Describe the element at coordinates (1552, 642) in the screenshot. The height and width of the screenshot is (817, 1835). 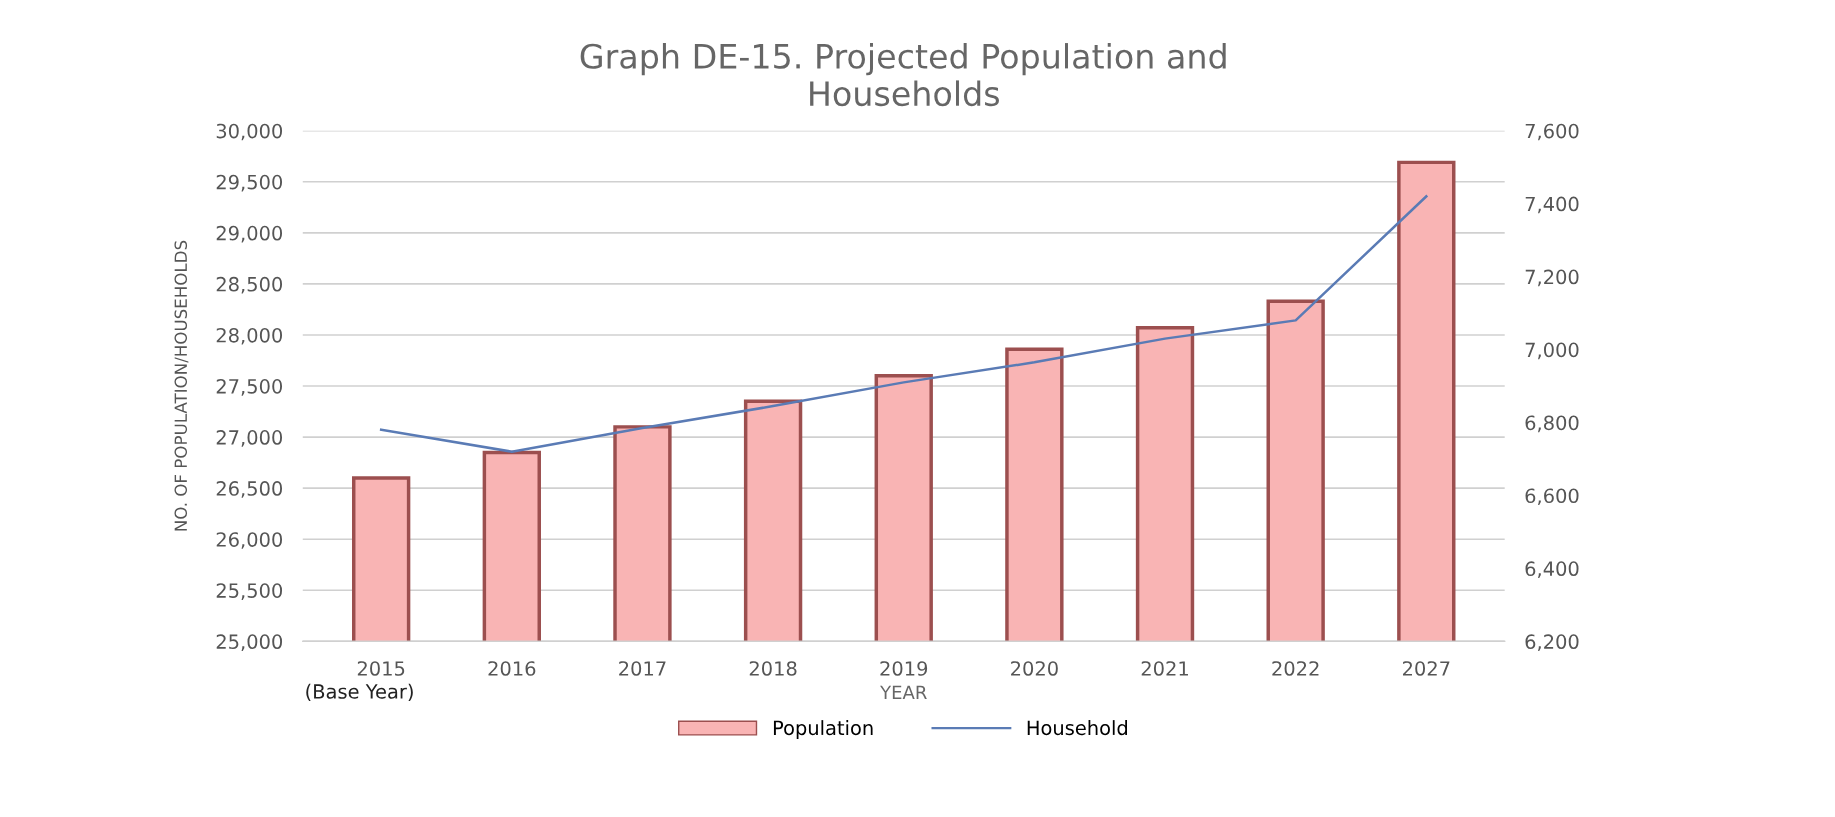
I see `y2-tick-label: 6,200` at that location.